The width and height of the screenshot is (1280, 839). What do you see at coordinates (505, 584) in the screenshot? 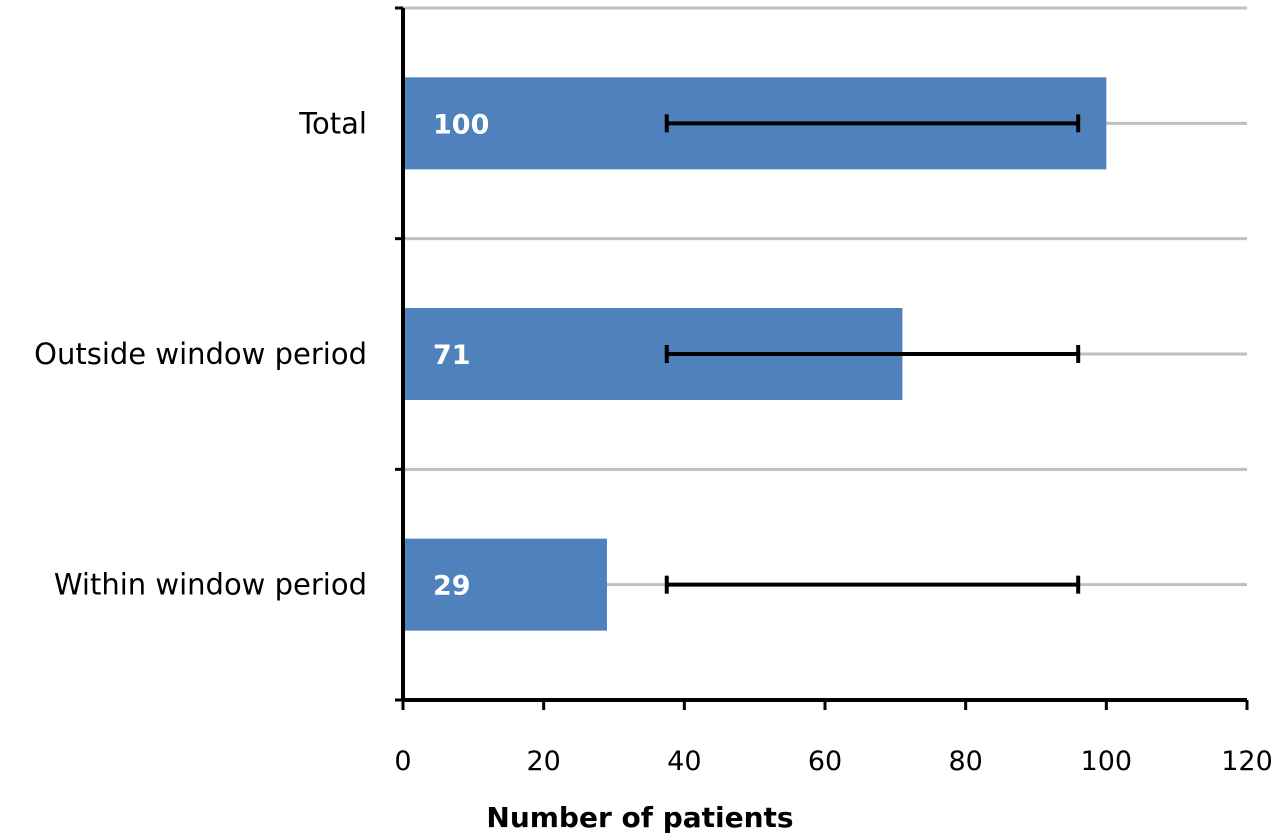
I see `bar` at bounding box center [505, 584].